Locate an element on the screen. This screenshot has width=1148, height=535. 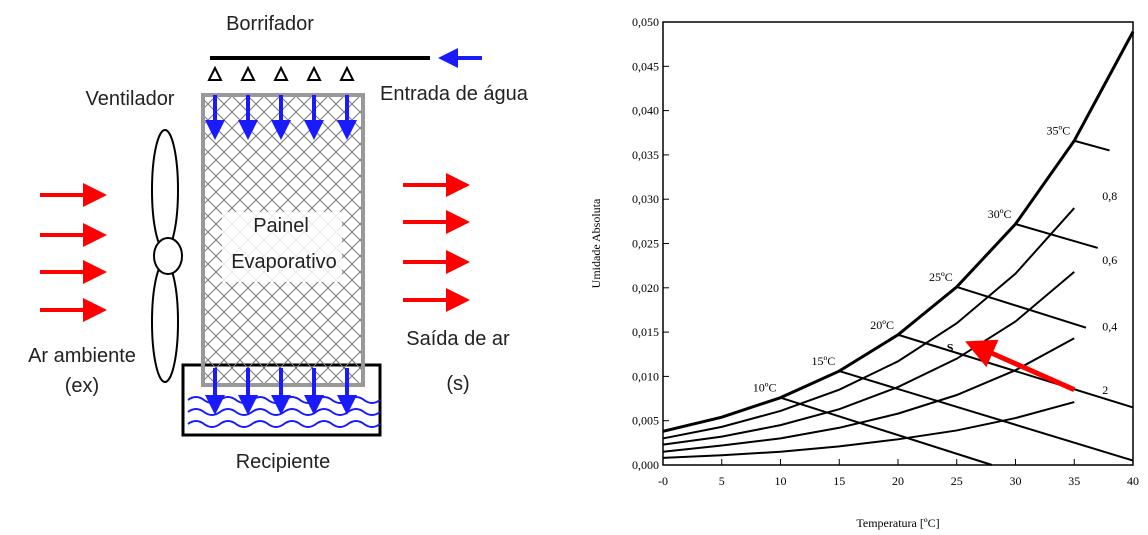
x-tick-label: 25 is located at coordinates (957, 481).